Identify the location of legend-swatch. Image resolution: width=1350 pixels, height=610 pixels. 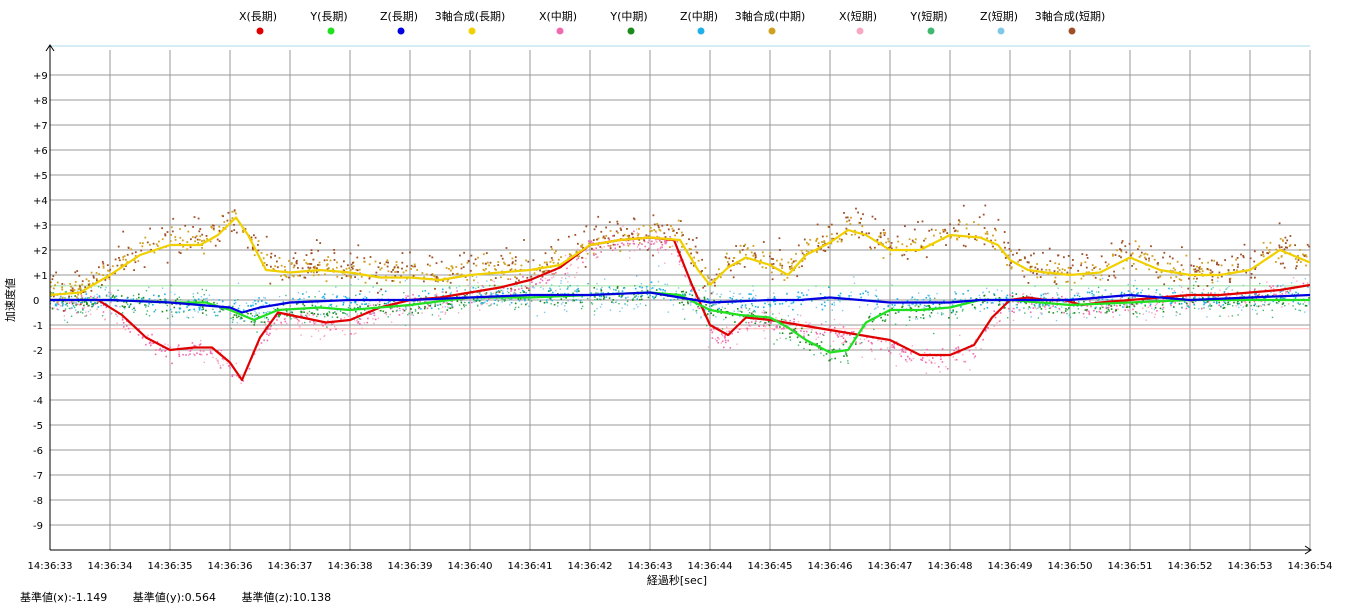
(560, 31).